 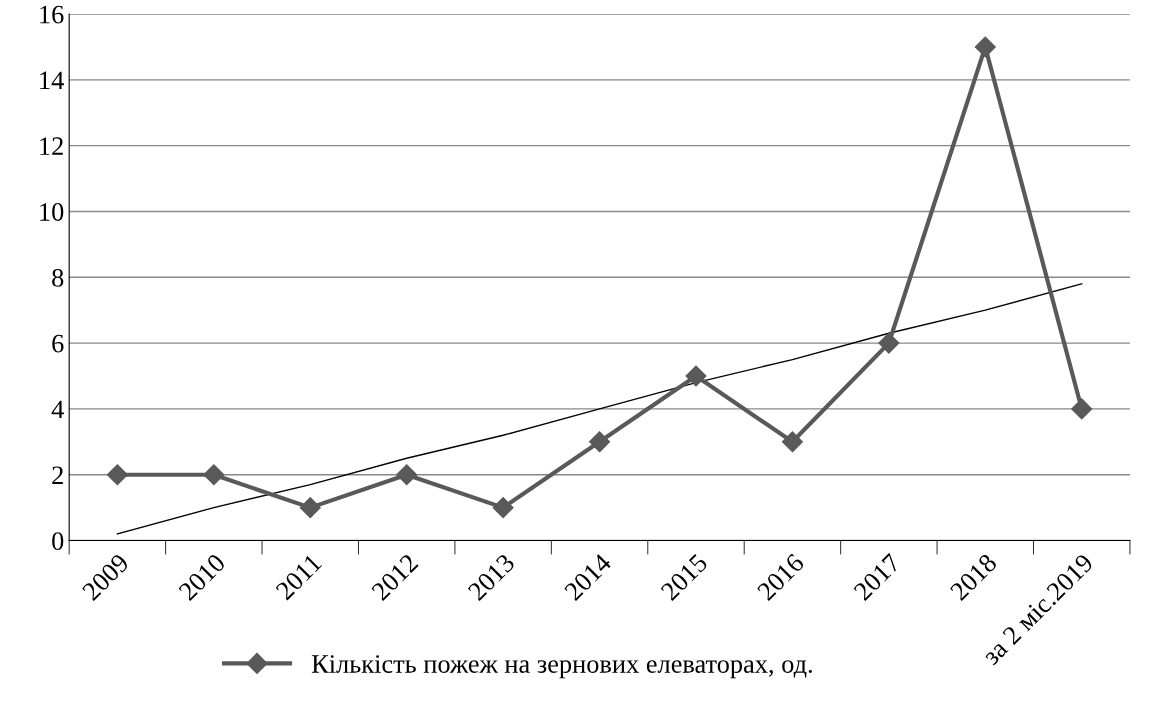 What do you see at coordinates (51, 146) in the screenshot?
I see `y-tick-label: 12` at bounding box center [51, 146].